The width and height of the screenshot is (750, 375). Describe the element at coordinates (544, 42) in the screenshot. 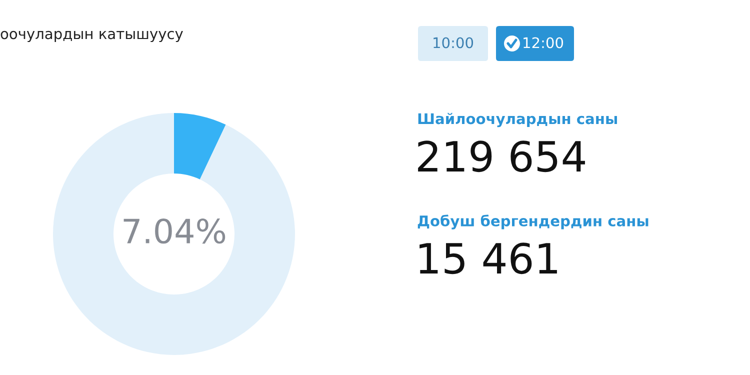

I see `text: 12:00` at that location.